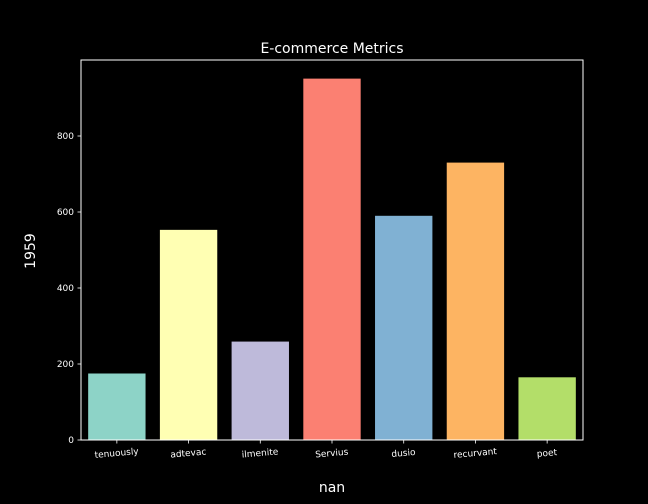 The image size is (648, 504). What do you see at coordinates (475, 454) in the screenshot?
I see `x-tick-label: recurvant` at bounding box center [475, 454].